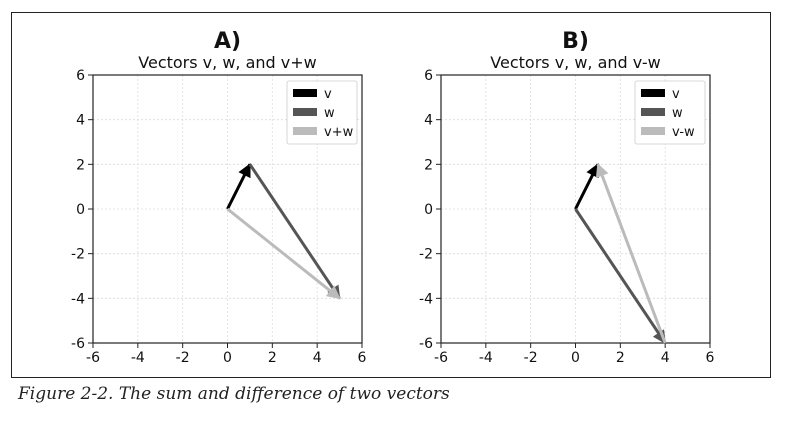  I want to click on panel-label: B), so click(575, 41).